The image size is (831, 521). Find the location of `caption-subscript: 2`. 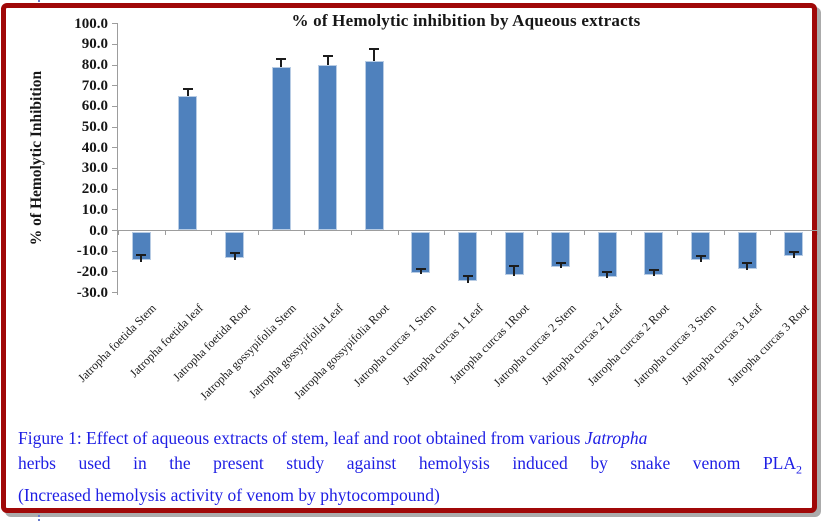

caption-subscript: 2 is located at coordinates (799, 469).